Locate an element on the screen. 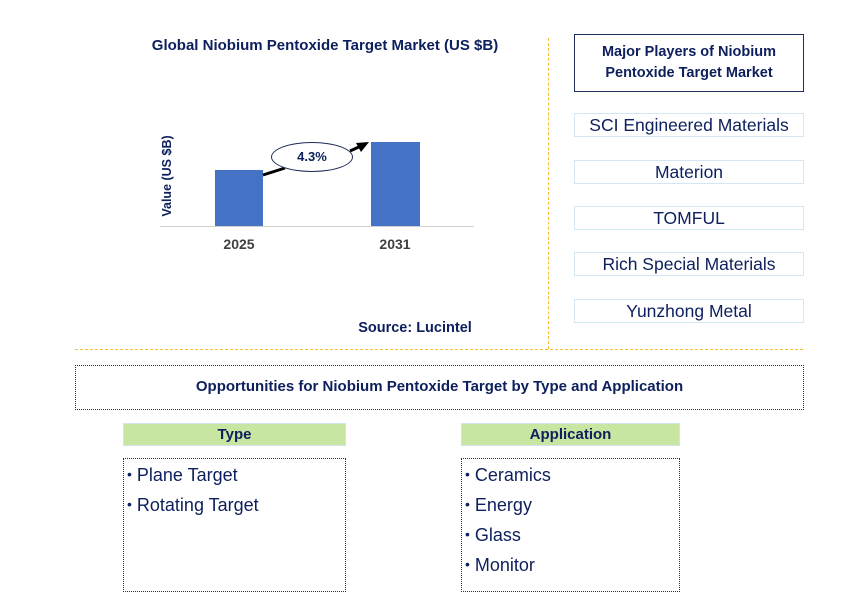 This screenshot has height=612, width=868. application-header: Application is located at coordinates (570, 434).